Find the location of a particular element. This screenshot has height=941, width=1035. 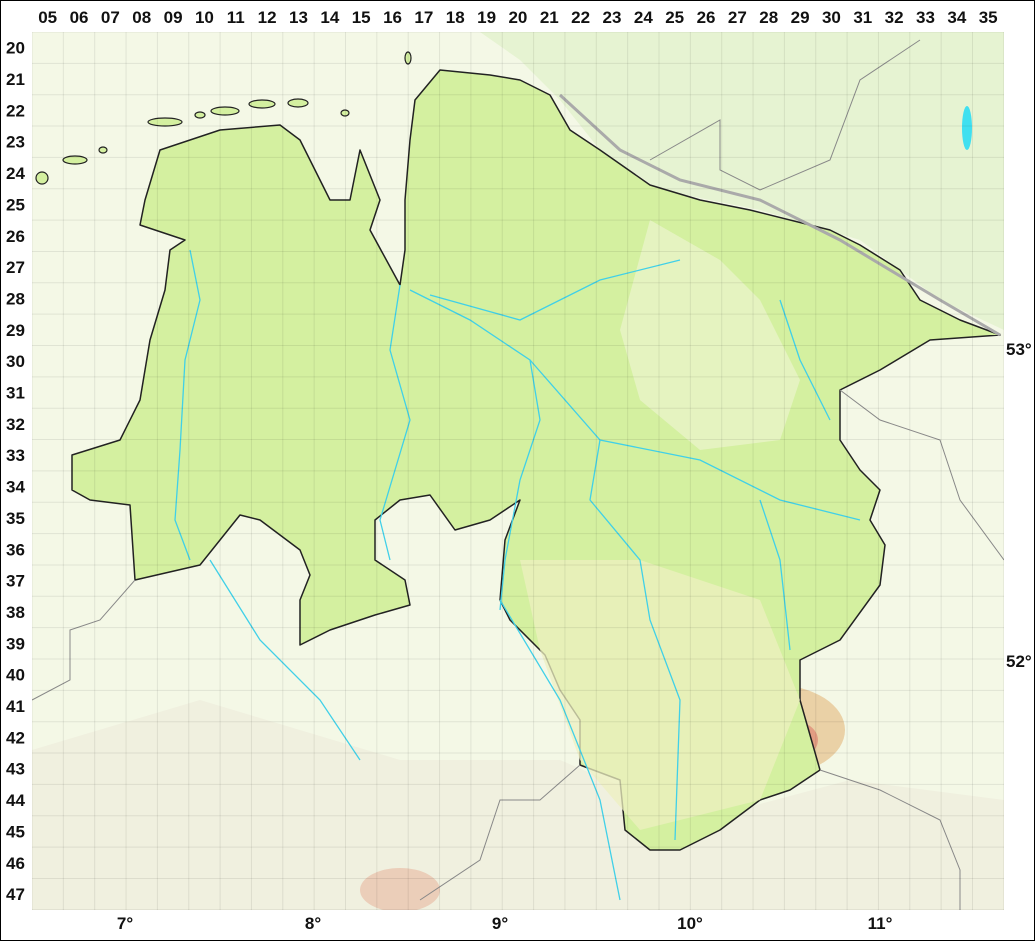

column-label: 08 is located at coordinates (141, 17).